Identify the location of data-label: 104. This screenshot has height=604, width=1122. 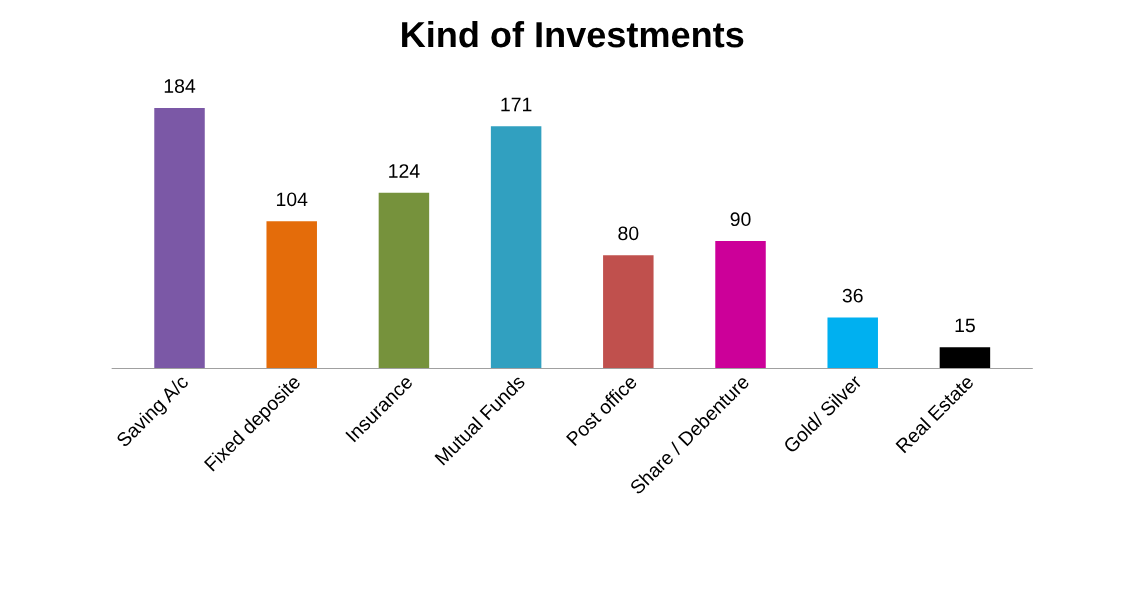
(292, 199).